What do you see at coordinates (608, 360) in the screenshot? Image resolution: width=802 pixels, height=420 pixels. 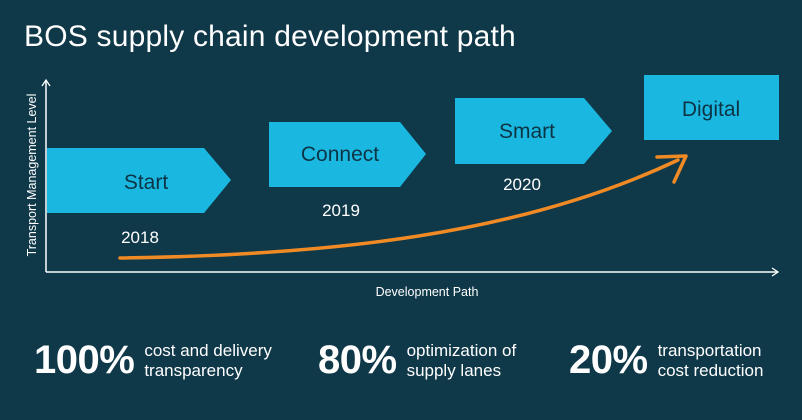 I see `stat-value: 20%` at bounding box center [608, 360].